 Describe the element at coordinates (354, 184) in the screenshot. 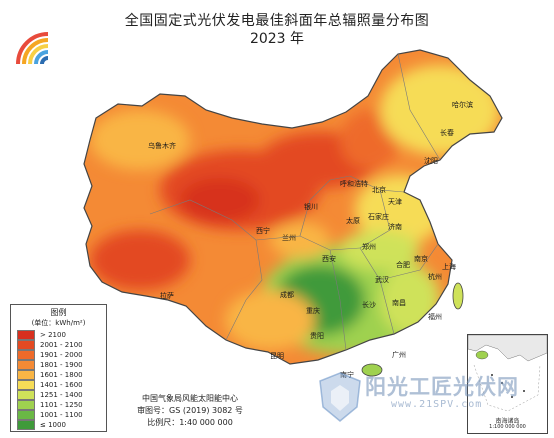

I see `city-label: 呼和浩特` at that location.